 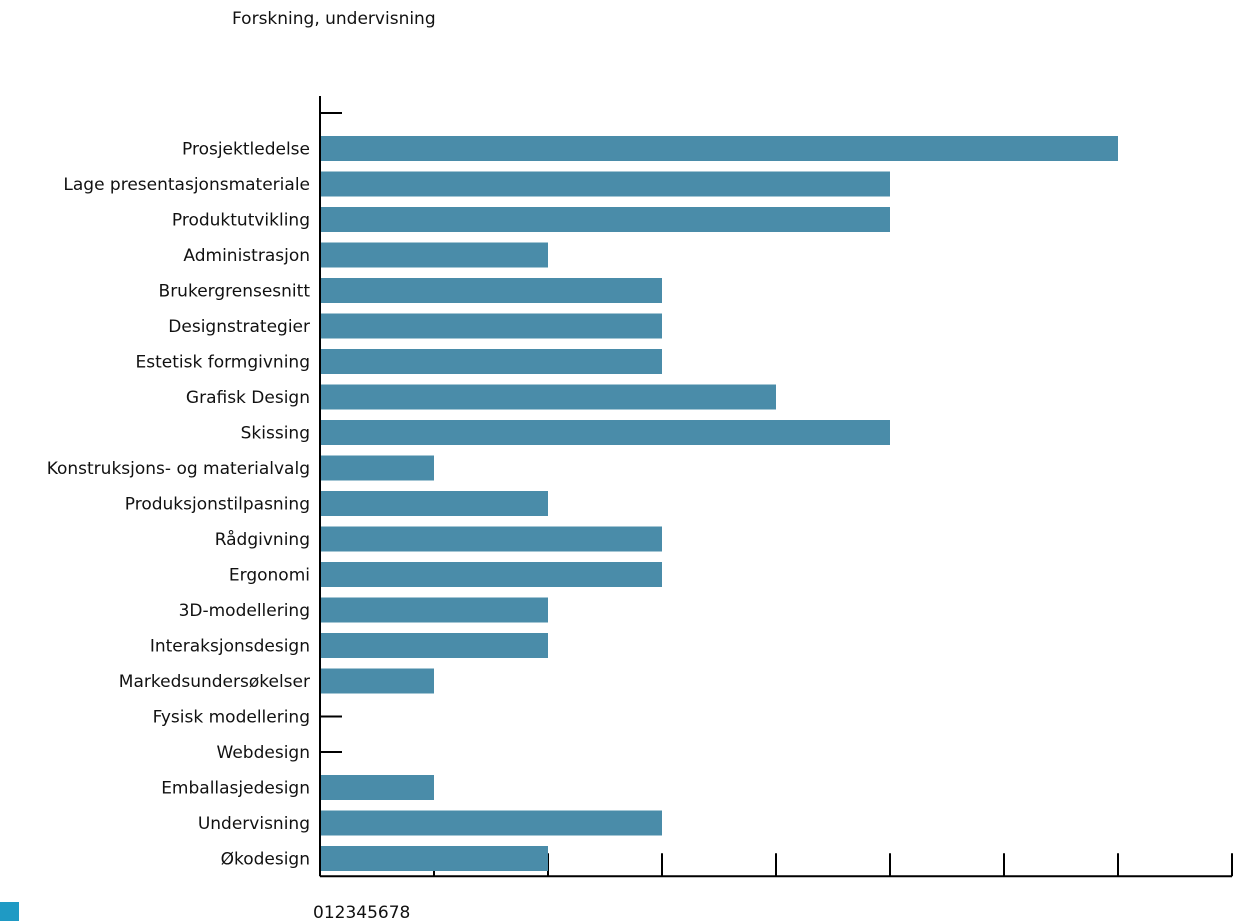 I want to click on category-label: Skissing, so click(x=275, y=434).